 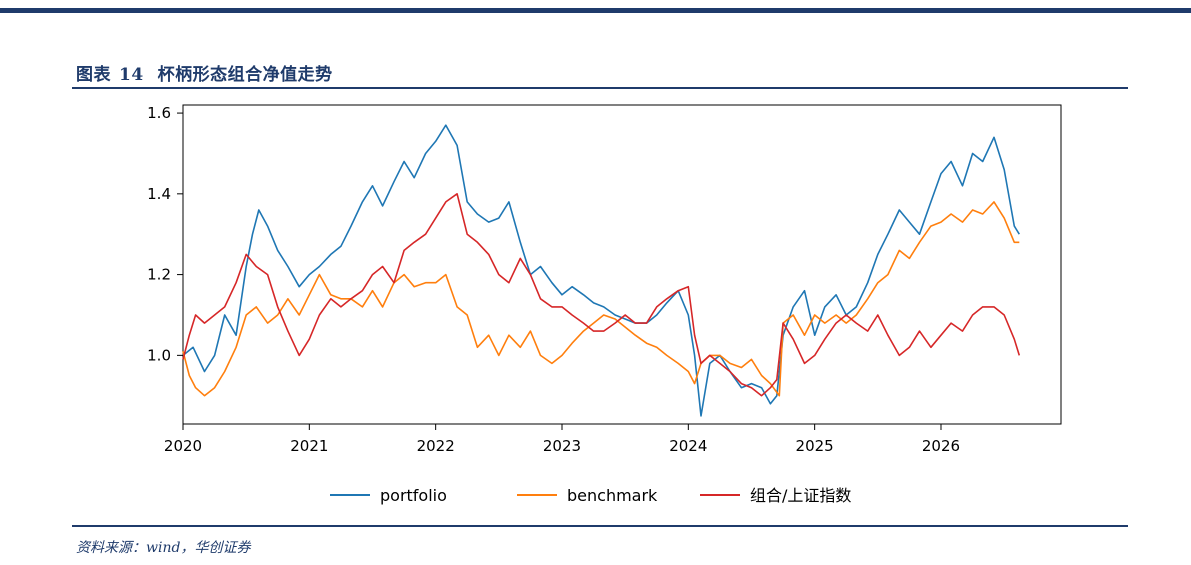 What do you see at coordinates (600, 88) in the screenshot?
I see `title-rule` at bounding box center [600, 88].